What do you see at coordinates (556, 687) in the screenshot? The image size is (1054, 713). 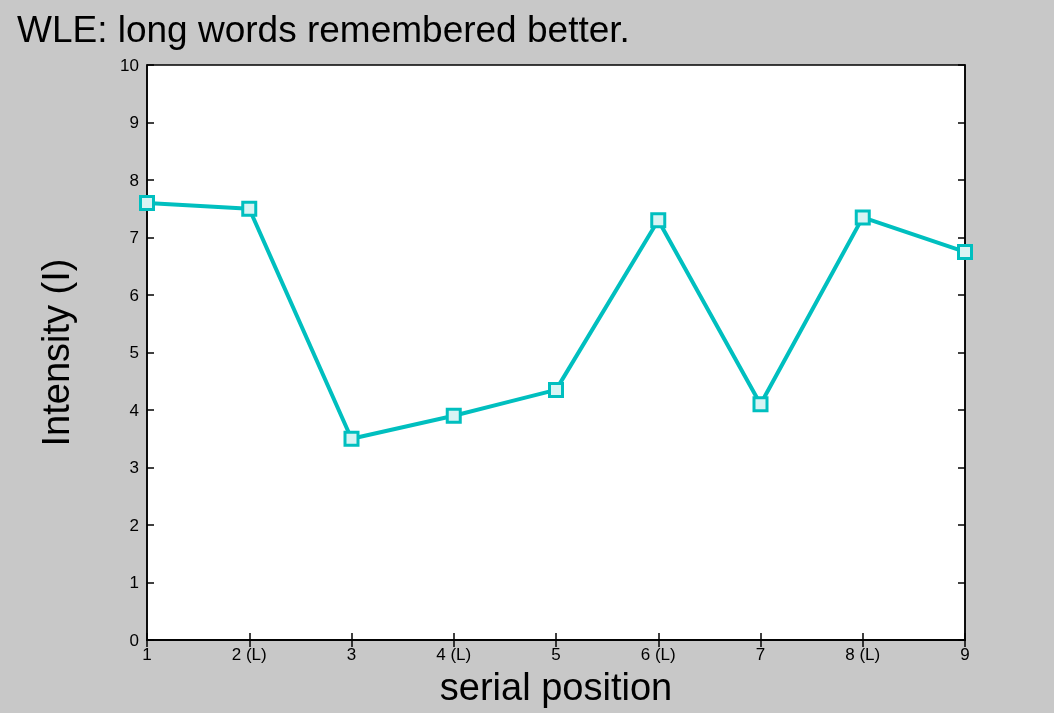 I see `x-axis-title: serial position` at bounding box center [556, 687].